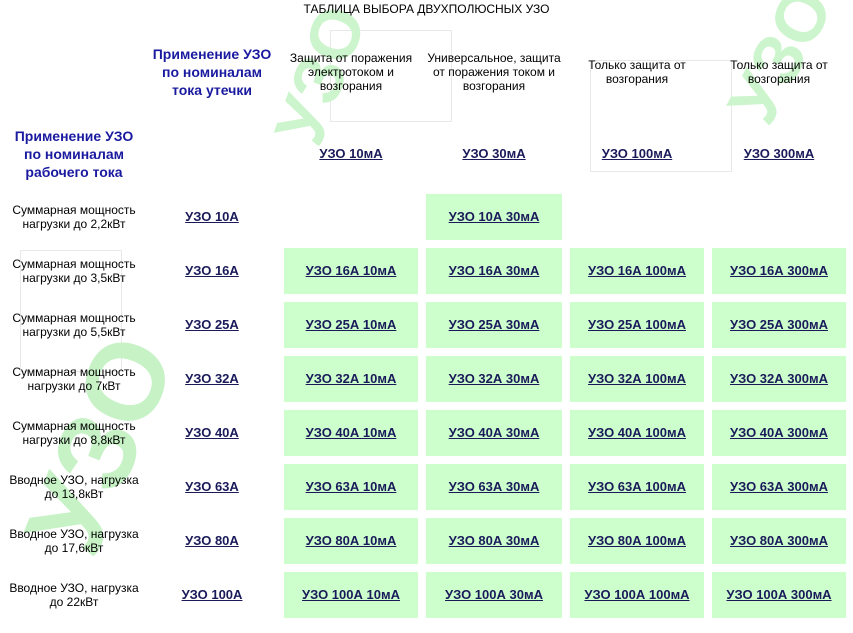 The image size is (853, 633). What do you see at coordinates (212, 324) in the screenshot?
I see `rated-current-link: УЗО 25А` at bounding box center [212, 324].